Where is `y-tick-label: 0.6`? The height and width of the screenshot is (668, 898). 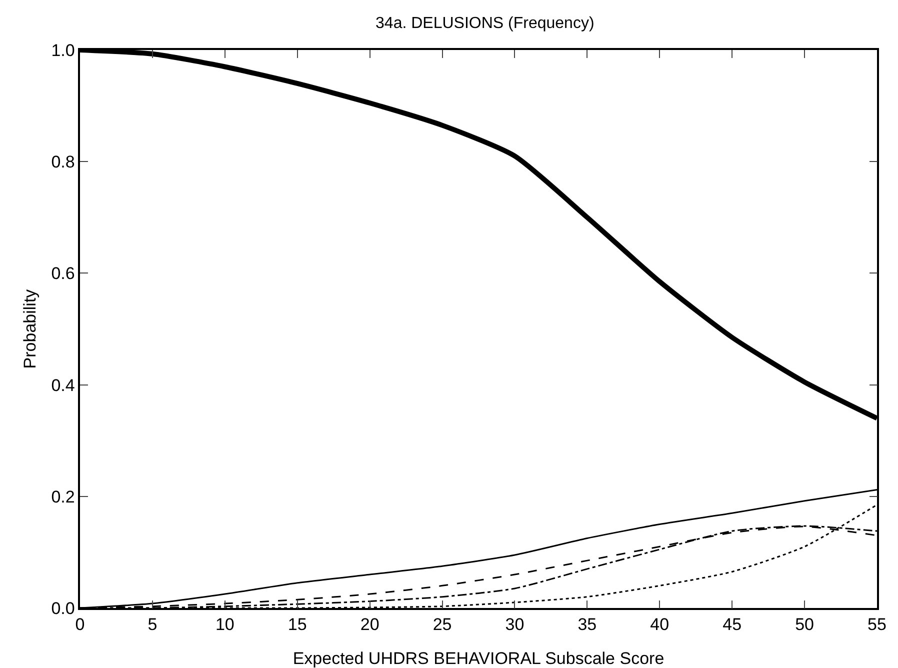 y-tick-label: 0.6 is located at coordinates (63, 274).